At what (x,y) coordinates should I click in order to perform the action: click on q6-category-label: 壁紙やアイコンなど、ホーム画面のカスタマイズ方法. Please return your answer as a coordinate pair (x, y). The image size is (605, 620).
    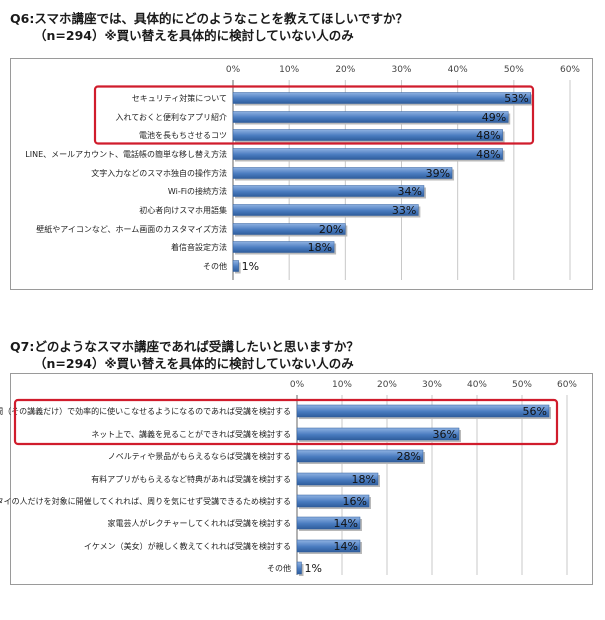
    Looking at the image, I should click on (131, 229).